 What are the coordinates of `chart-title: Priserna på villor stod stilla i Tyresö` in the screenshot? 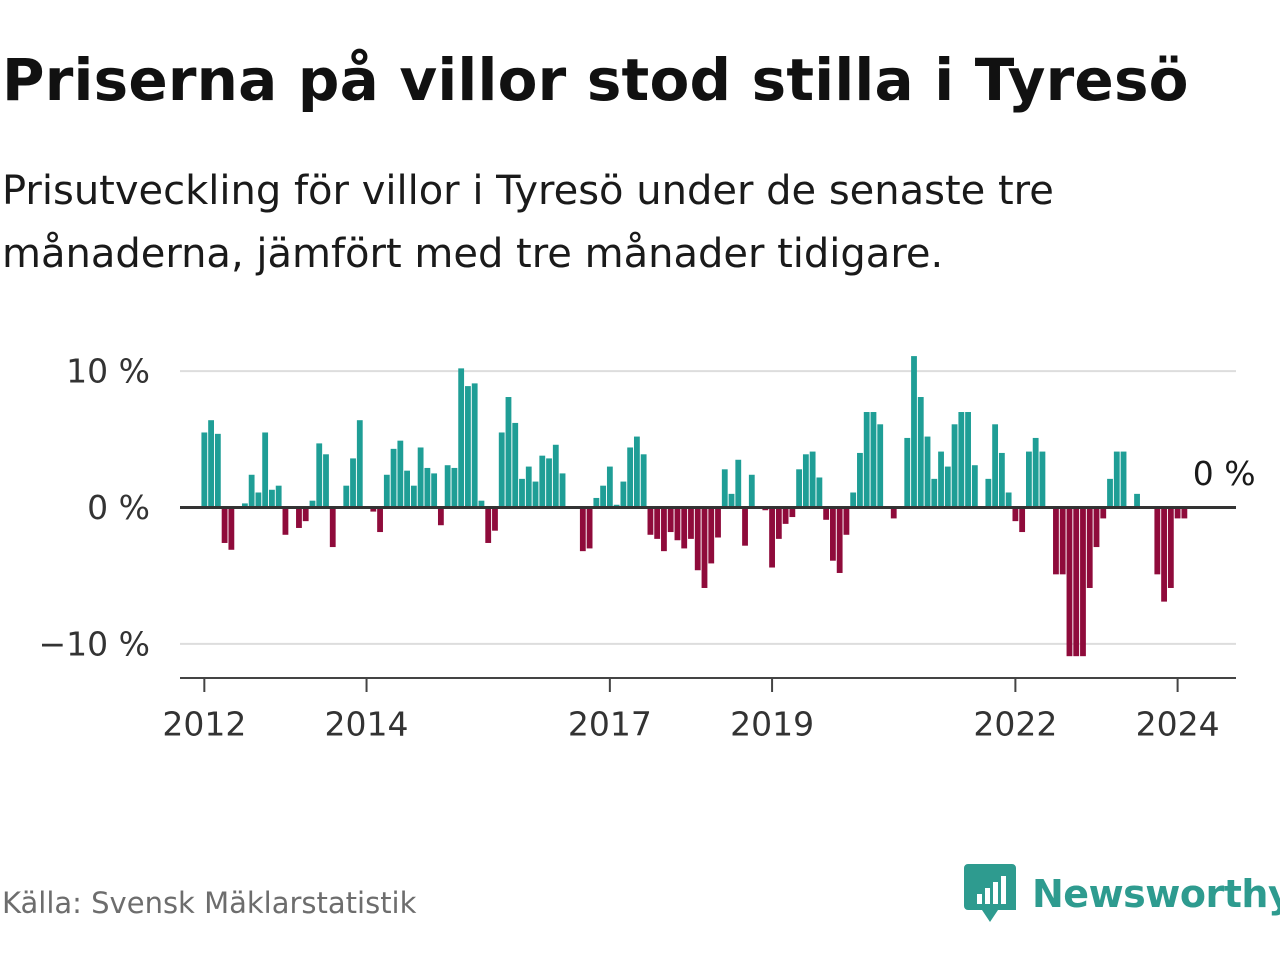 It's located at (595, 80).